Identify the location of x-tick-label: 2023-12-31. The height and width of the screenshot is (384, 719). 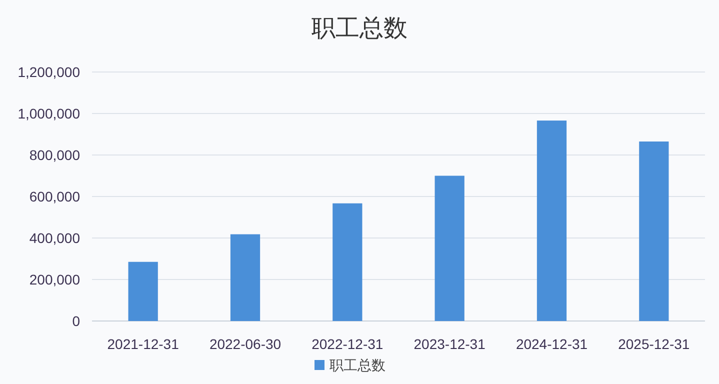
(450, 344).